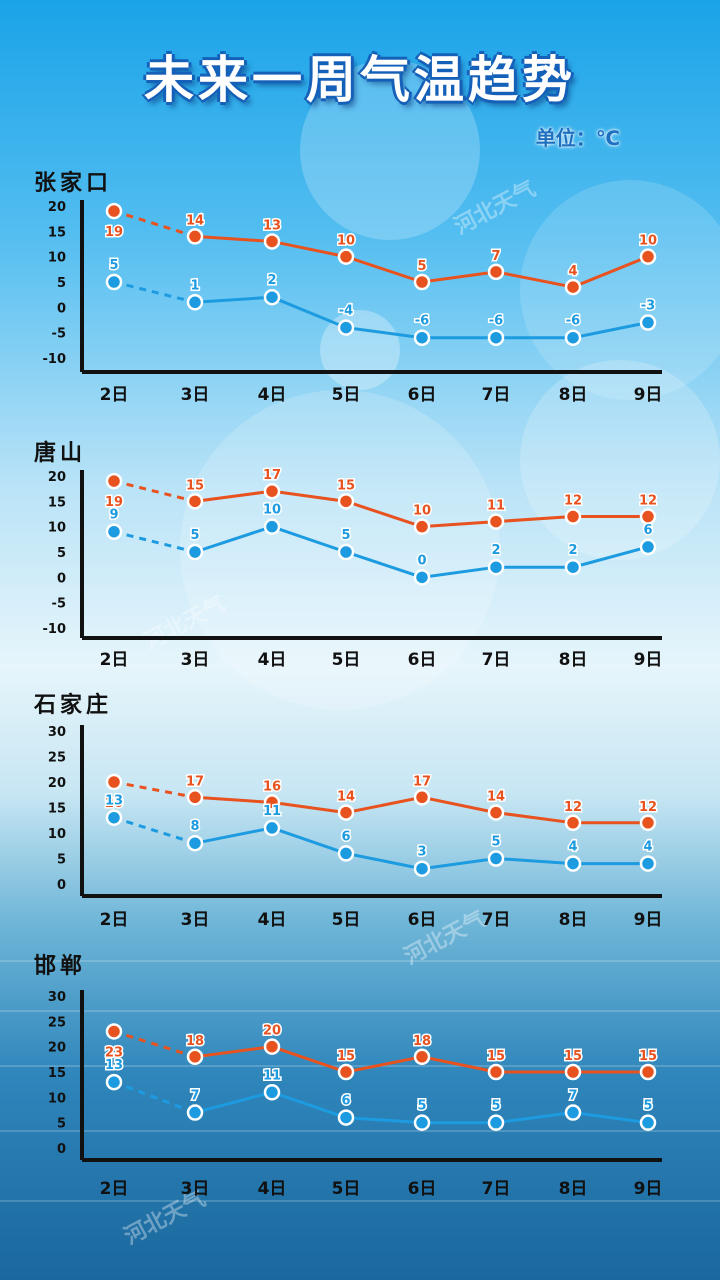 The height and width of the screenshot is (1280, 720). What do you see at coordinates (57, 1098) in the screenshot?
I see `y-tick-label: 10` at bounding box center [57, 1098].